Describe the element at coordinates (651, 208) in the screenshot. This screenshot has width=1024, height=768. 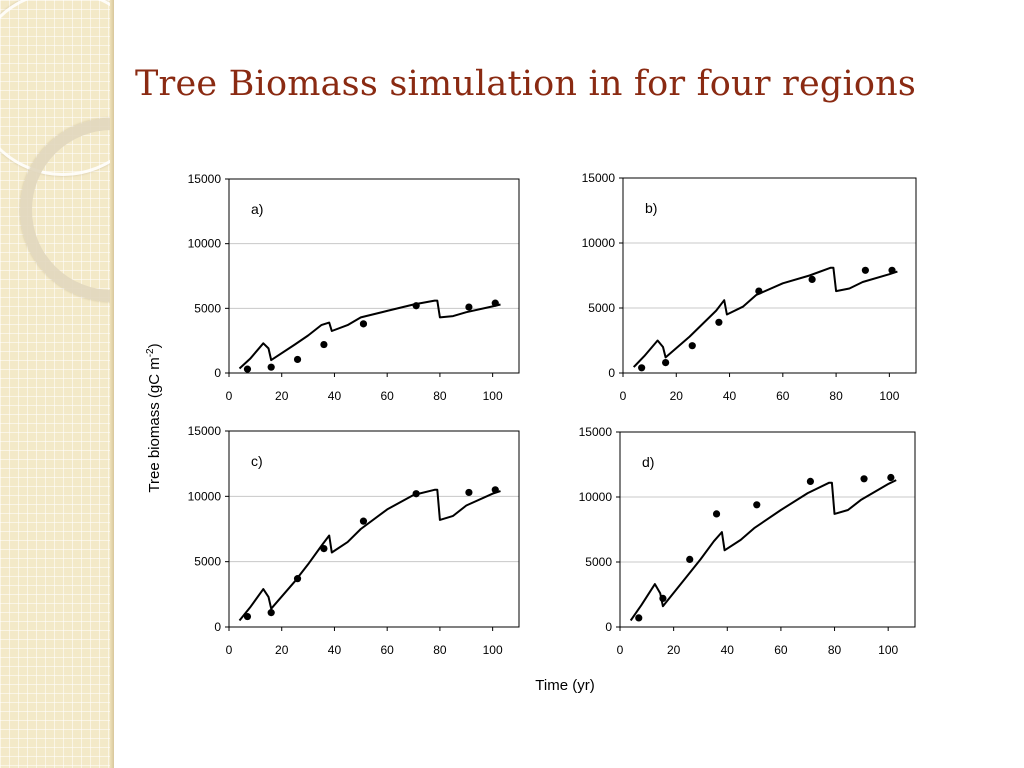
I see `panel-label: b)` at that location.